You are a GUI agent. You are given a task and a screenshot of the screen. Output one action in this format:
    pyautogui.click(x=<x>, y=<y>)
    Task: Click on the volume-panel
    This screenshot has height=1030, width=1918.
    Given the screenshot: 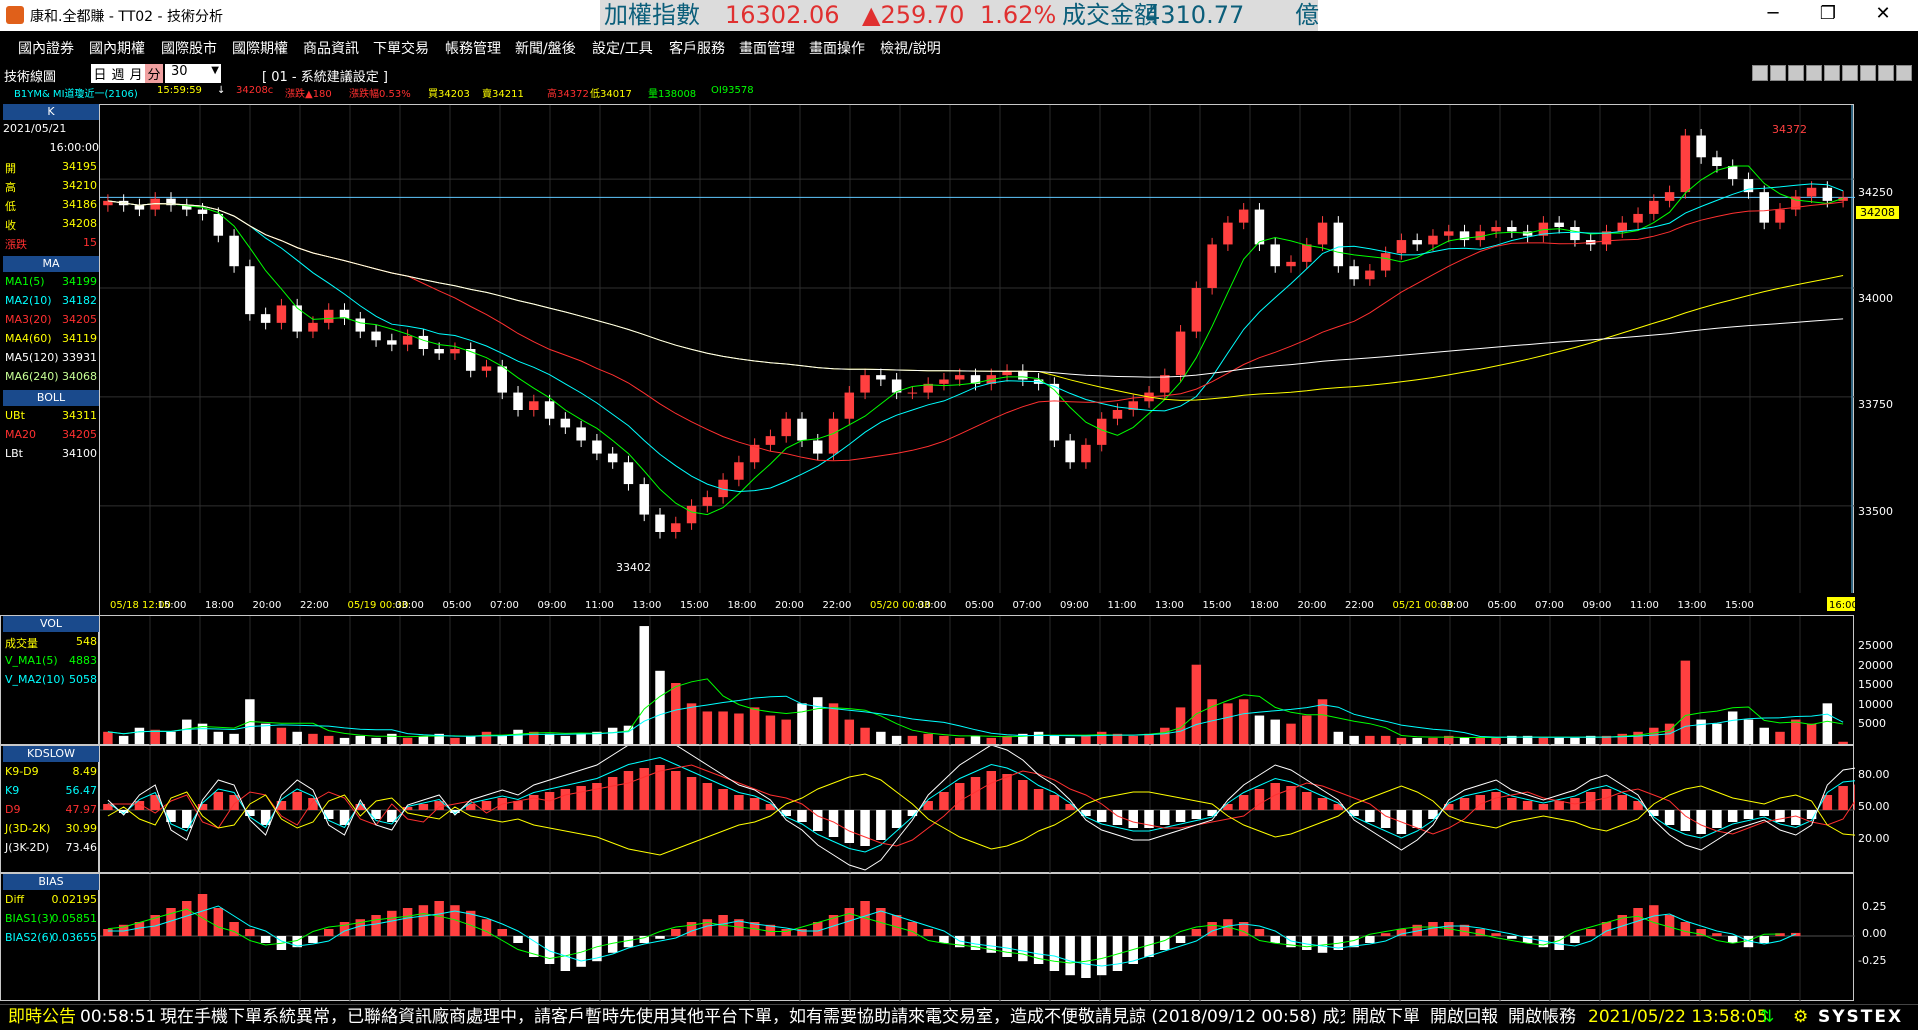 What is the action you would take?
    pyautogui.click(x=977, y=680)
    